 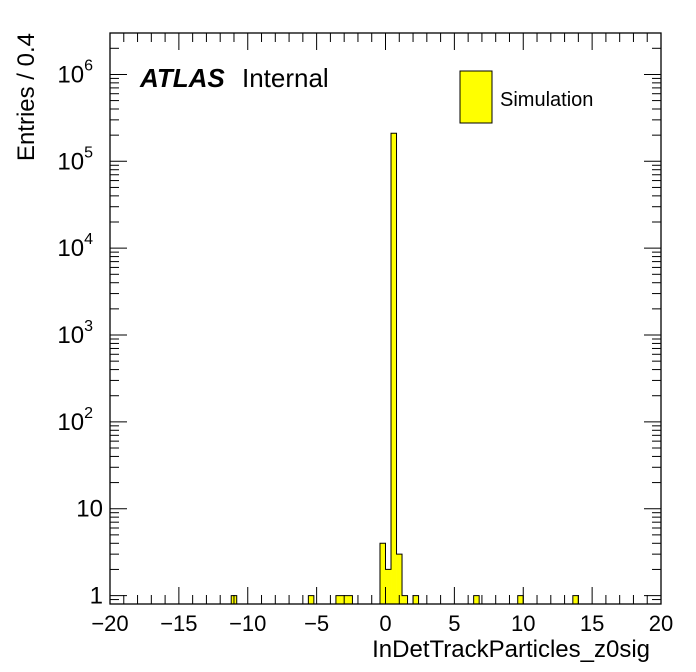 What do you see at coordinates (316, 623) in the screenshot?
I see `x-tick-label: −5` at bounding box center [316, 623].